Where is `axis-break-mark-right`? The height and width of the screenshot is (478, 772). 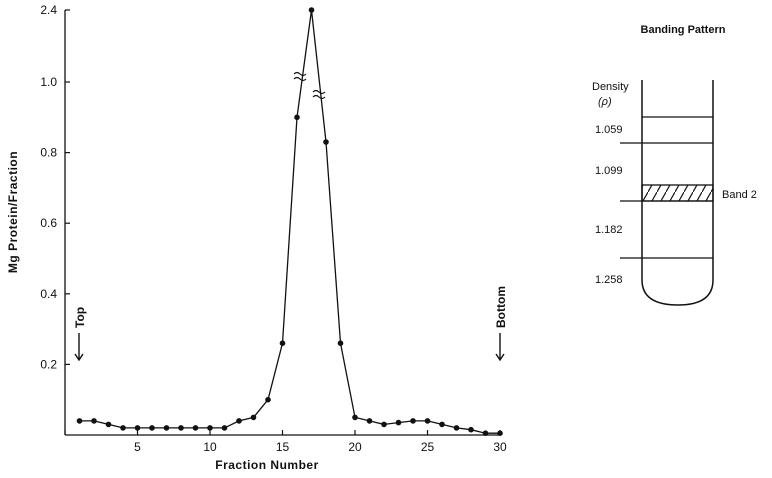 axis-break-mark-right is located at coordinates (319, 94).